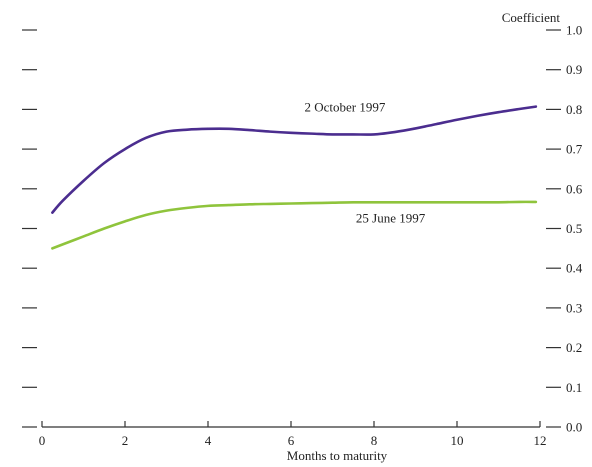 The width and height of the screenshot is (592, 467). What do you see at coordinates (574, 228) in the screenshot?
I see `y-tick-label: 0.5` at bounding box center [574, 228].